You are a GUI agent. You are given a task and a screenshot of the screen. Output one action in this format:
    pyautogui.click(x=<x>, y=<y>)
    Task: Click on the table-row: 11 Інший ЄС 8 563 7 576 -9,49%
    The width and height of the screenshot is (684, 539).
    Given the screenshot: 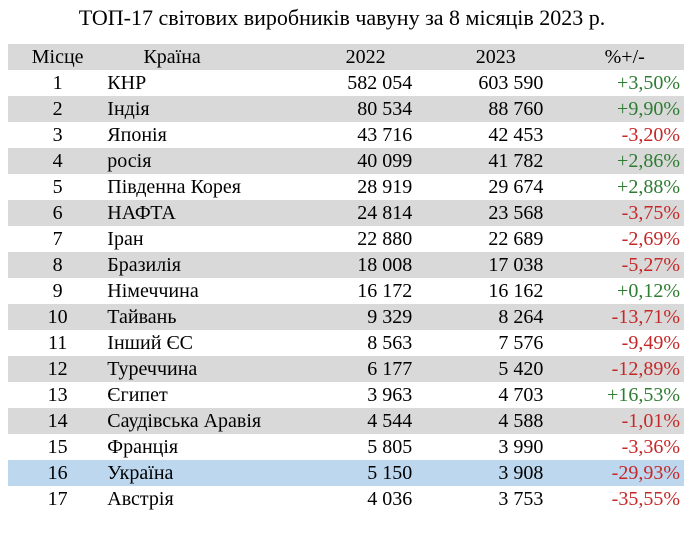 What is the action you would take?
    pyautogui.click(x=346, y=343)
    